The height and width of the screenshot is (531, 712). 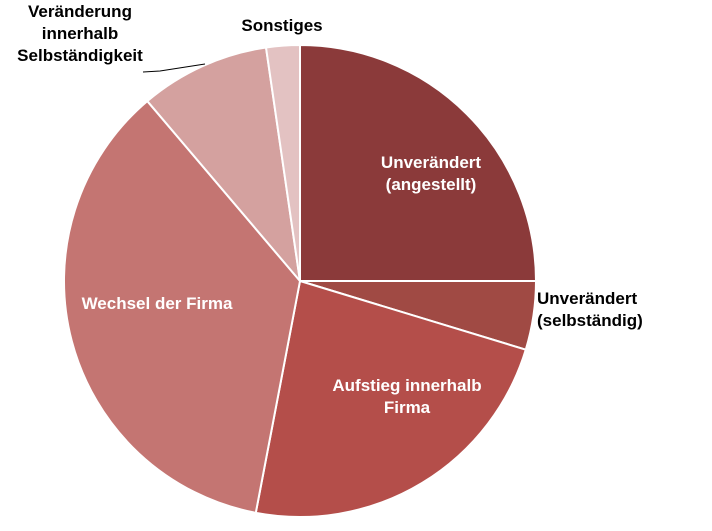 I want to click on slice-label-line: Wechsel der Firma, so click(x=157, y=303).